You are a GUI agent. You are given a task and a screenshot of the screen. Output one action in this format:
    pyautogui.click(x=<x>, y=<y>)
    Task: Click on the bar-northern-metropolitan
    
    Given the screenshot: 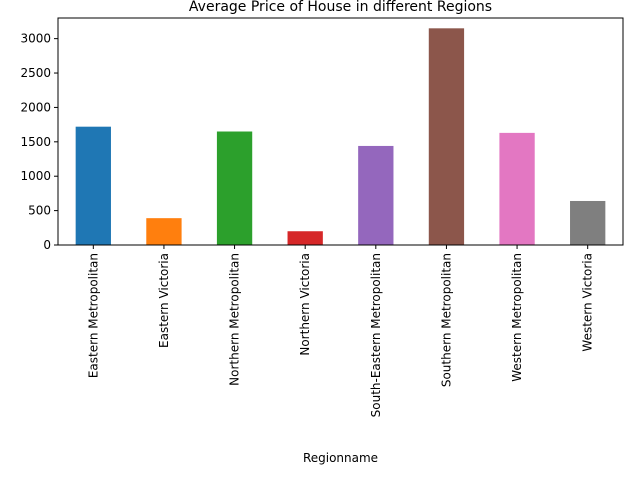 What is the action you would take?
    pyautogui.click(x=234, y=188)
    